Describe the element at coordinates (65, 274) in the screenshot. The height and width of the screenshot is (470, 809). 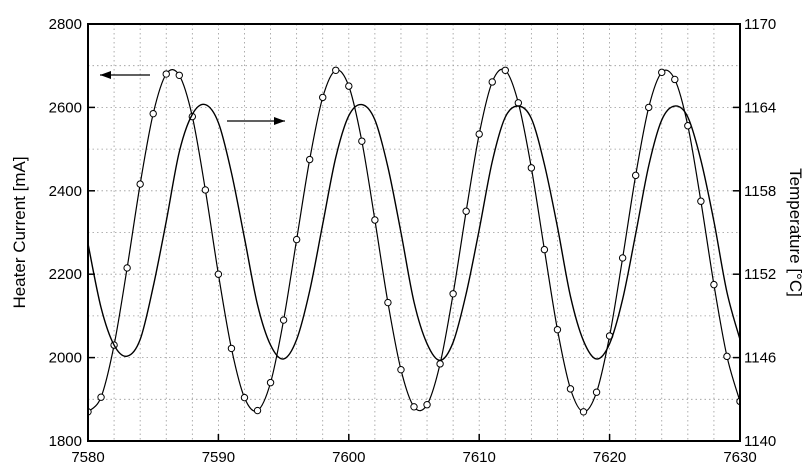
I see `y-tick-label-left: 2200` at that location.